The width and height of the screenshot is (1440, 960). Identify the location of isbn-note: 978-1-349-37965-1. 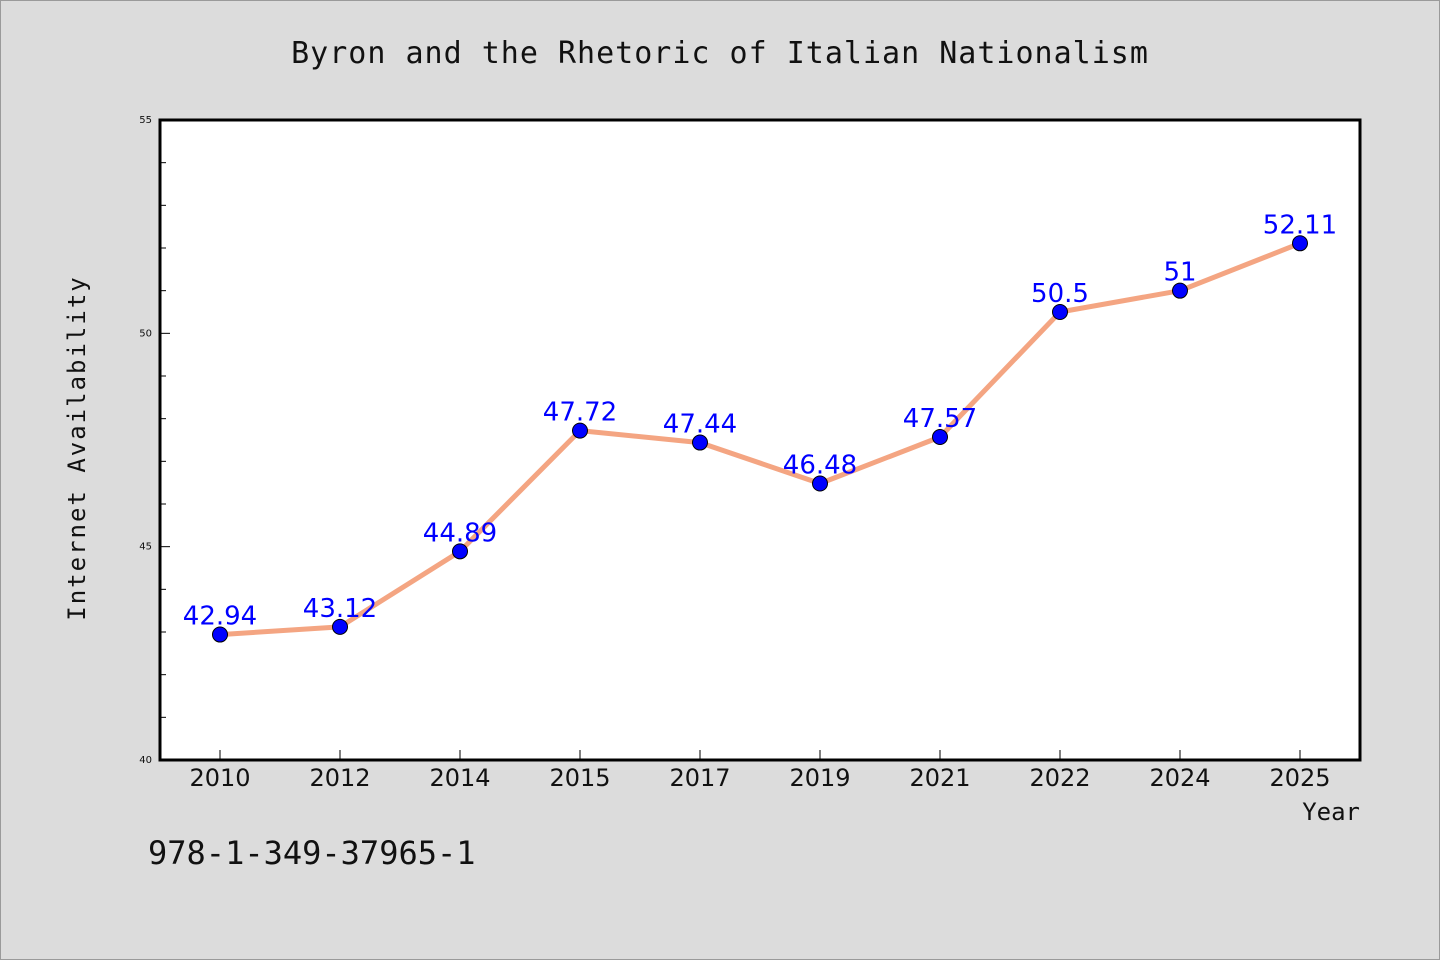
(312, 853).